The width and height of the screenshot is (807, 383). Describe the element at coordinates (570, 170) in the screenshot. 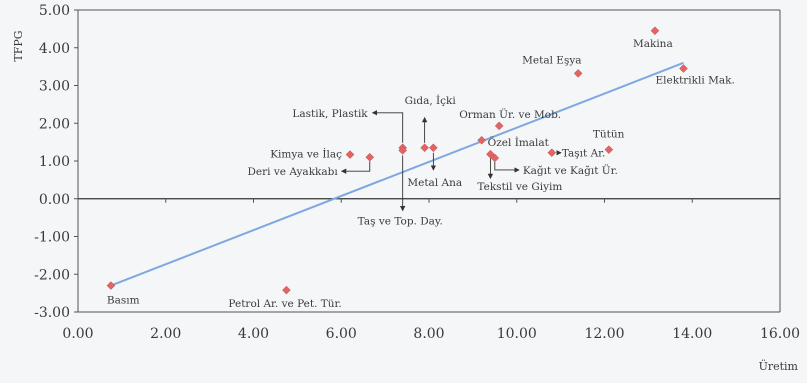

I see `point-label: Kağıt ve Kağıt Ür.` at that location.